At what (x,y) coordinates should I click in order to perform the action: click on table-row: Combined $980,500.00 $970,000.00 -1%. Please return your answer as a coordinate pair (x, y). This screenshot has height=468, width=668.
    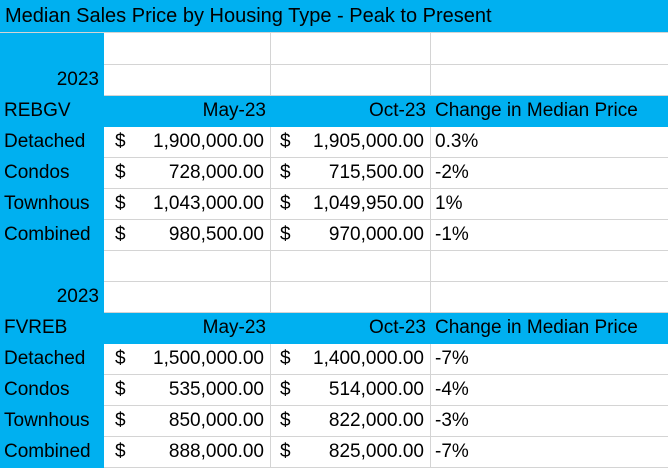
    Looking at the image, I should click on (334, 235).